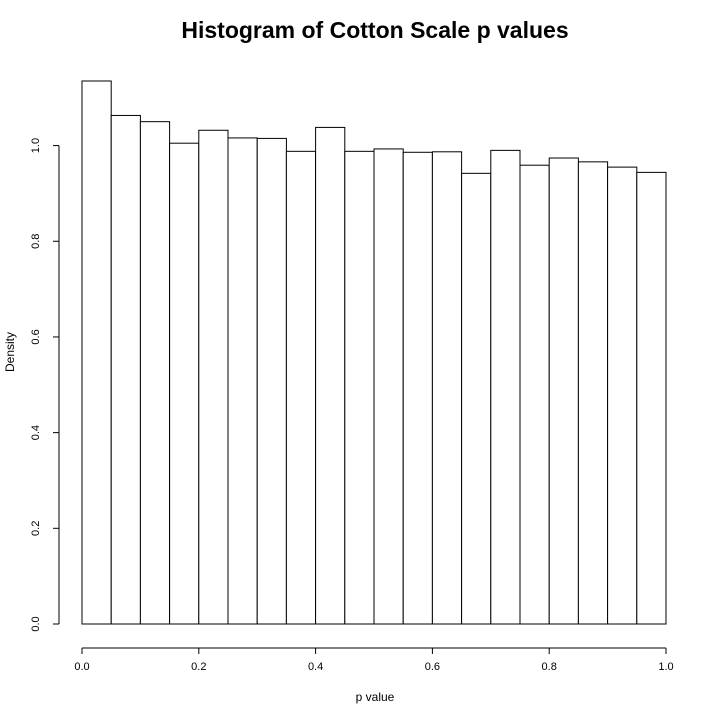 The image size is (720, 720). What do you see at coordinates (665, 667) in the screenshot?
I see `x-tick-label: 1.0` at bounding box center [665, 667].